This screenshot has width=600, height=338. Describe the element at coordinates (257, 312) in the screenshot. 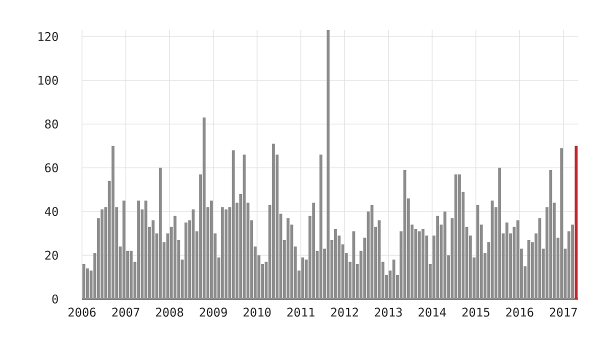

I see `x-tick-label: 2010` at that location.